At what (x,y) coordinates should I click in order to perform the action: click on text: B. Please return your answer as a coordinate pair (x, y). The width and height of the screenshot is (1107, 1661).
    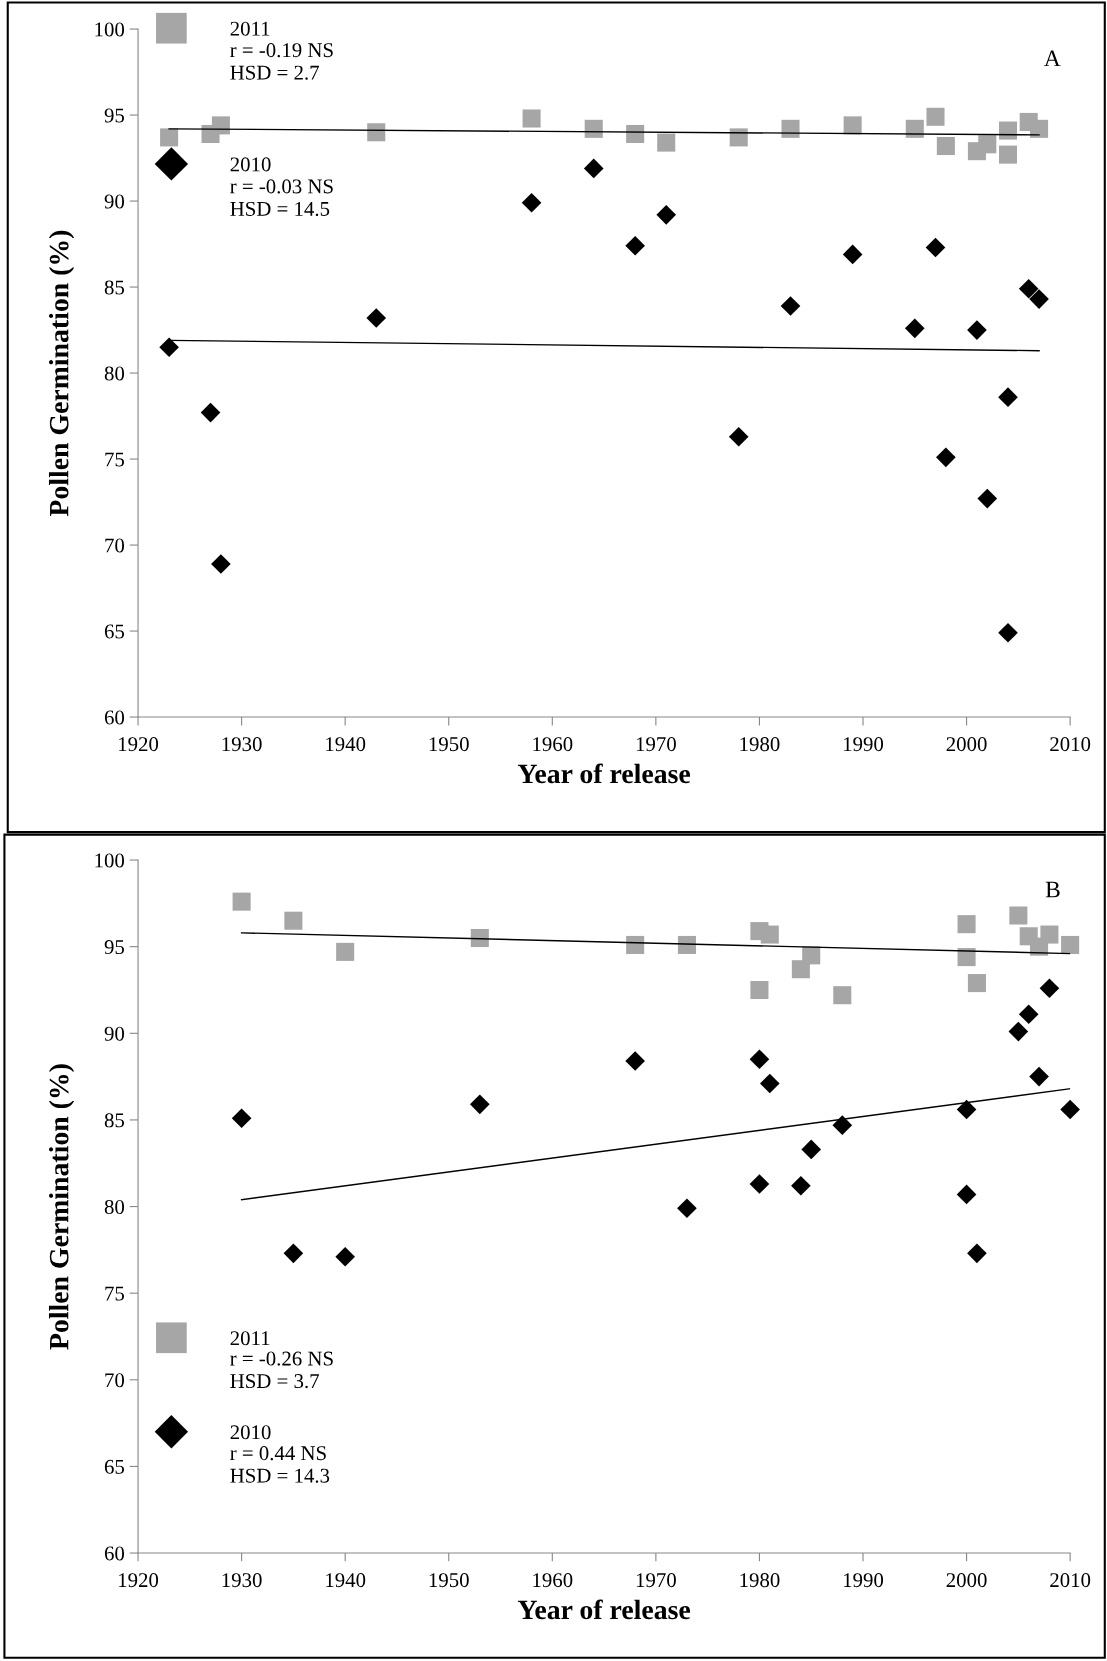
    Looking at the image, I should click on (1052, 889).